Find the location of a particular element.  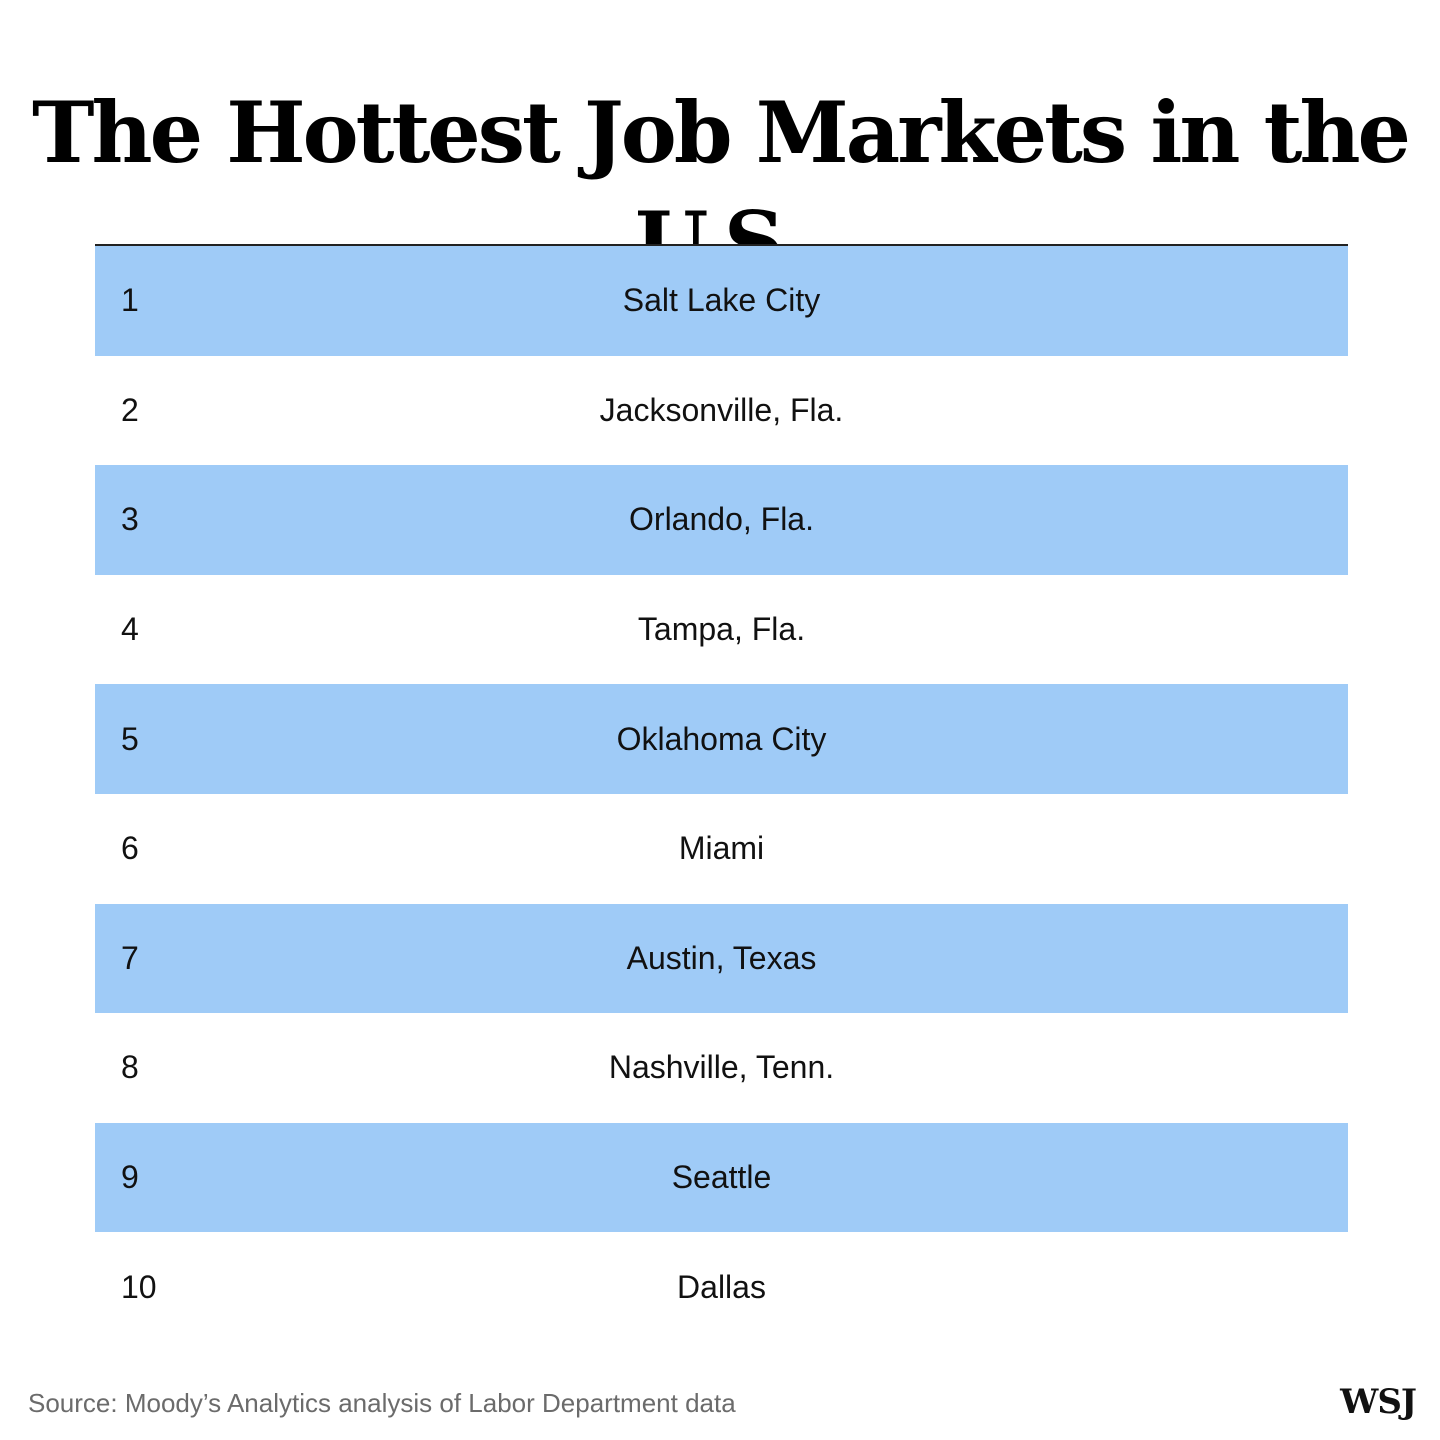

rank-label: 3 is located at coordinates (130, 519).